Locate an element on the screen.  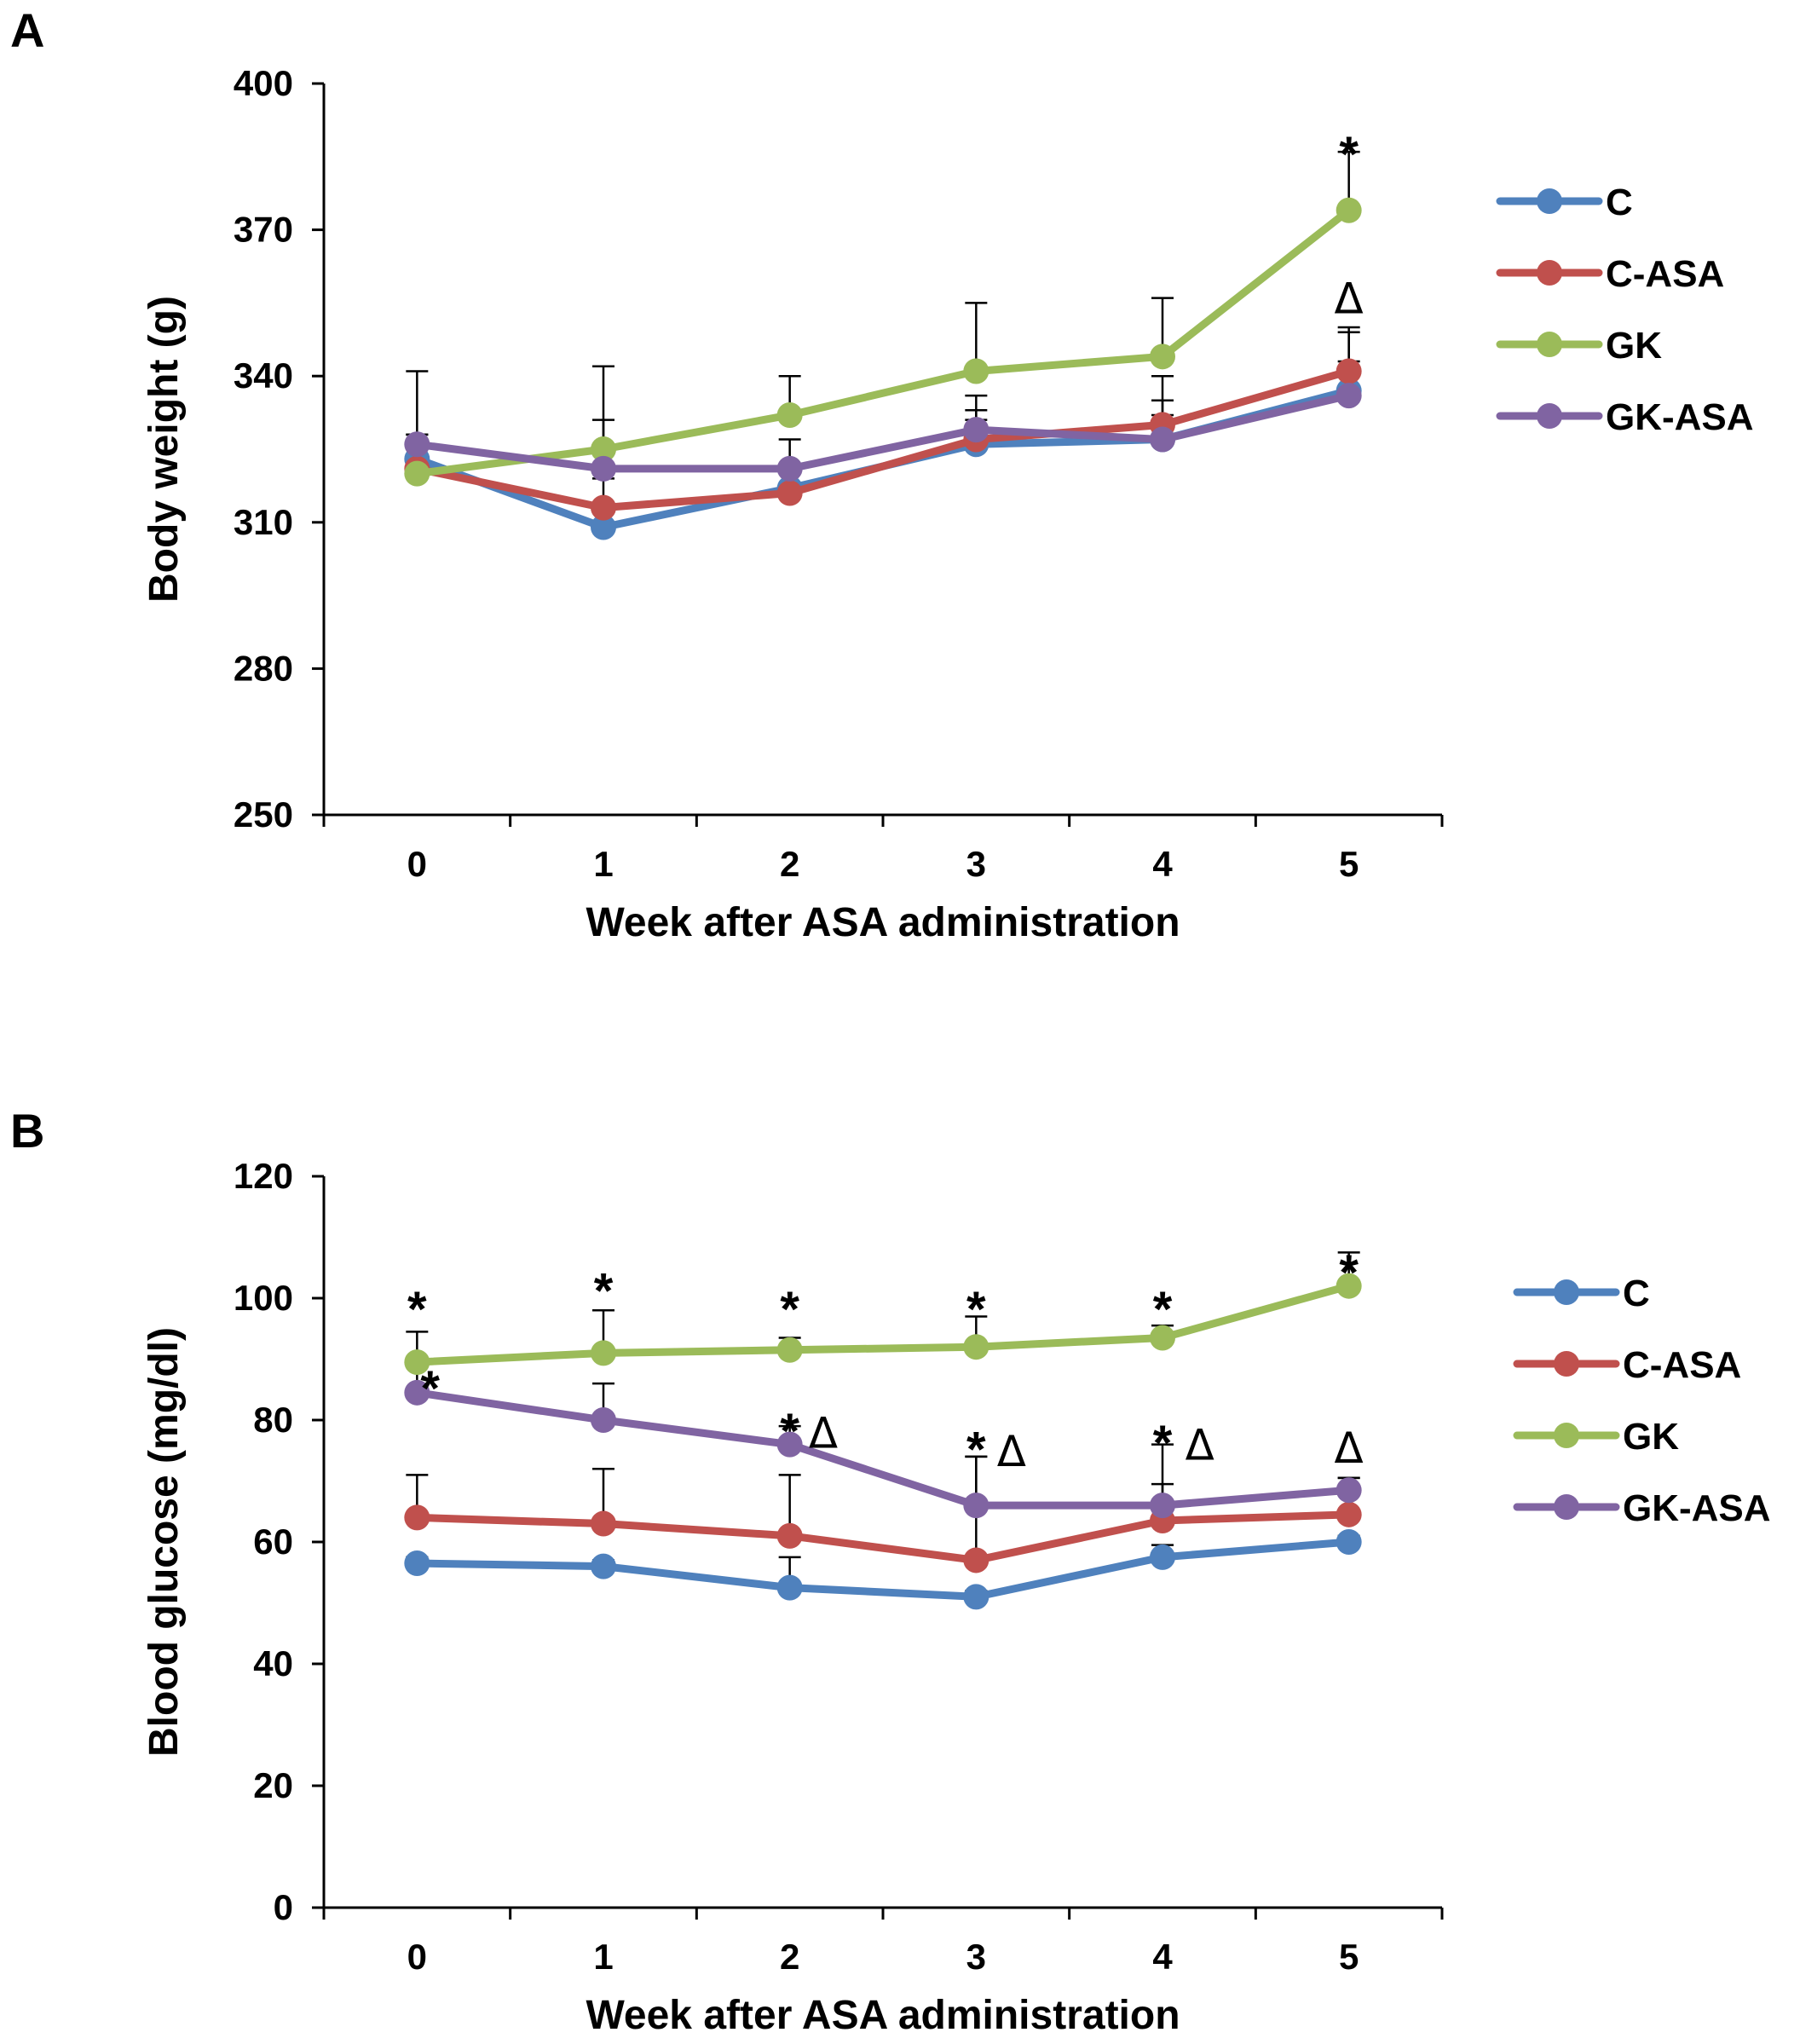
panel-a-y-tick-label: 310 is located at coordinates (263, 522).